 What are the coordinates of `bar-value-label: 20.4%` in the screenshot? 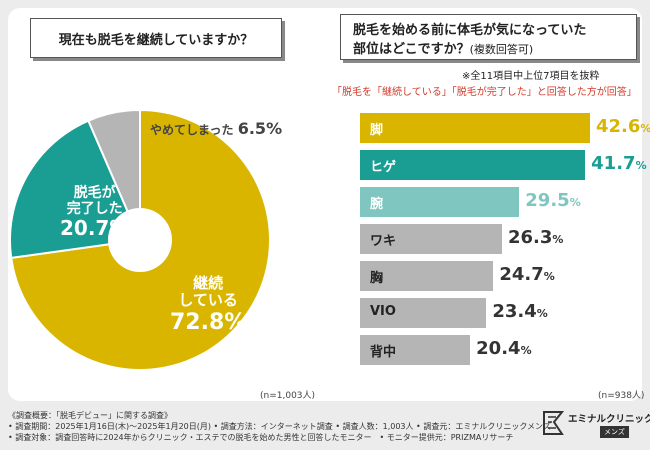 It's located at (504, 348).